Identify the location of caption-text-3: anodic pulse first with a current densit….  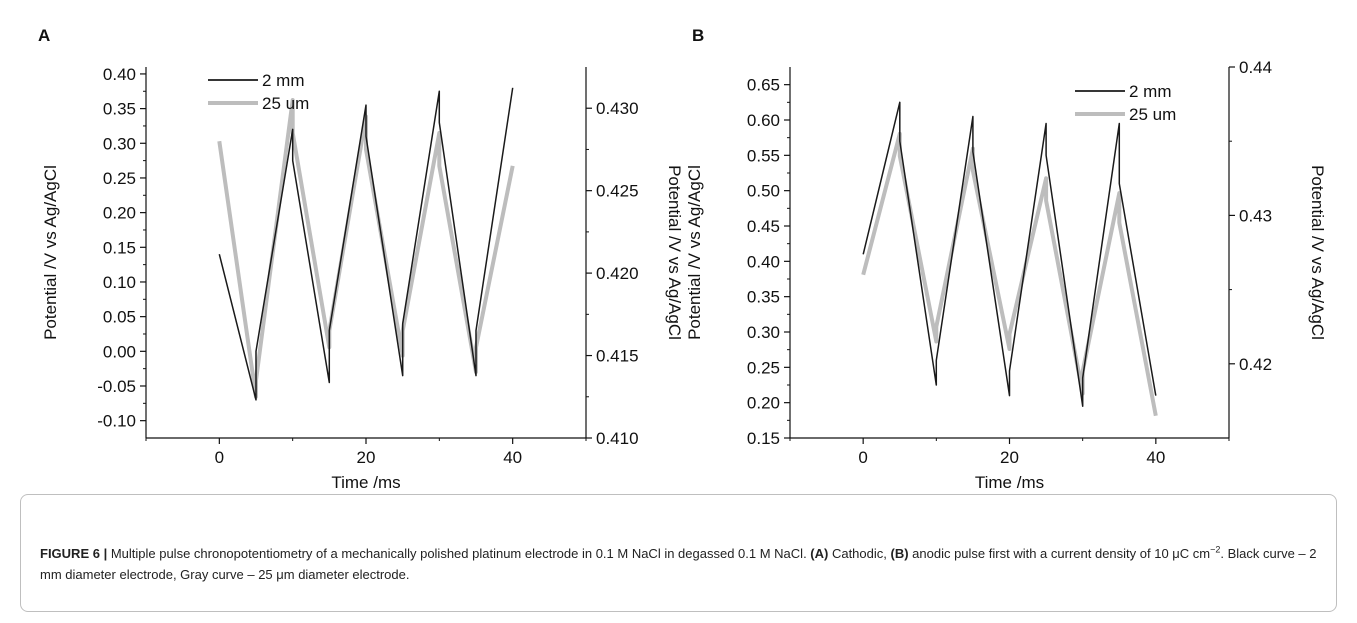
(1059, 553).